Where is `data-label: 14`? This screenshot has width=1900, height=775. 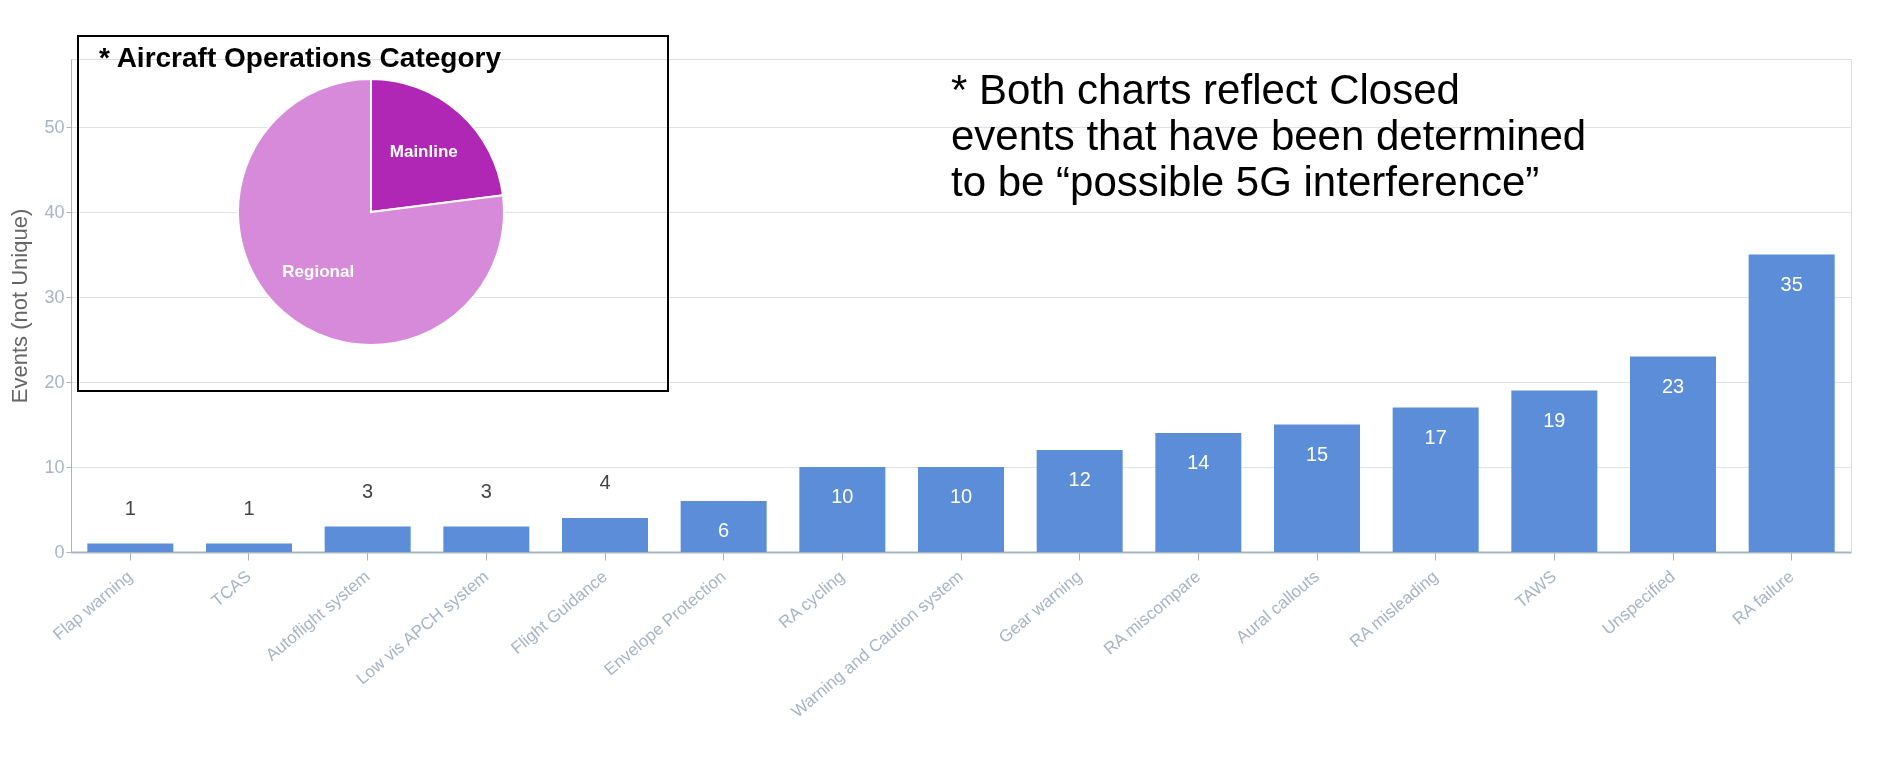
data-label: 14 is located at coordinates (1198, 462).